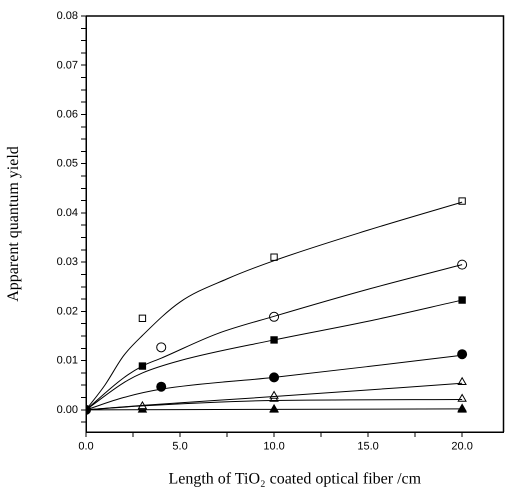 Image resolution: width=509 pixels, height=493 pixels. Describe the element at coordinates (67, 410) in the screenshot. I see `y-tick-label: 0.00` at that location.